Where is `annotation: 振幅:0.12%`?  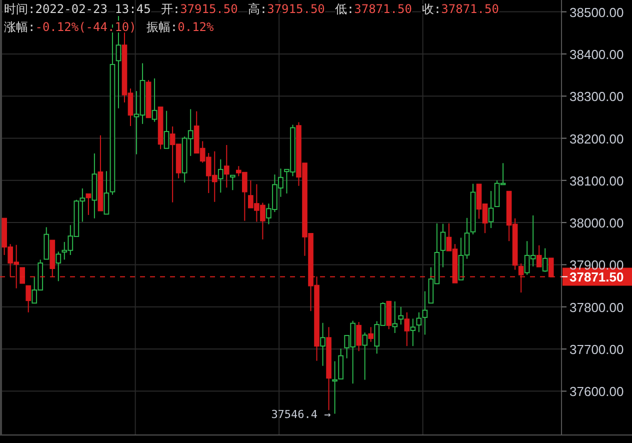
annotation: 振幅:0.12% is located at coordinates (180, 27).